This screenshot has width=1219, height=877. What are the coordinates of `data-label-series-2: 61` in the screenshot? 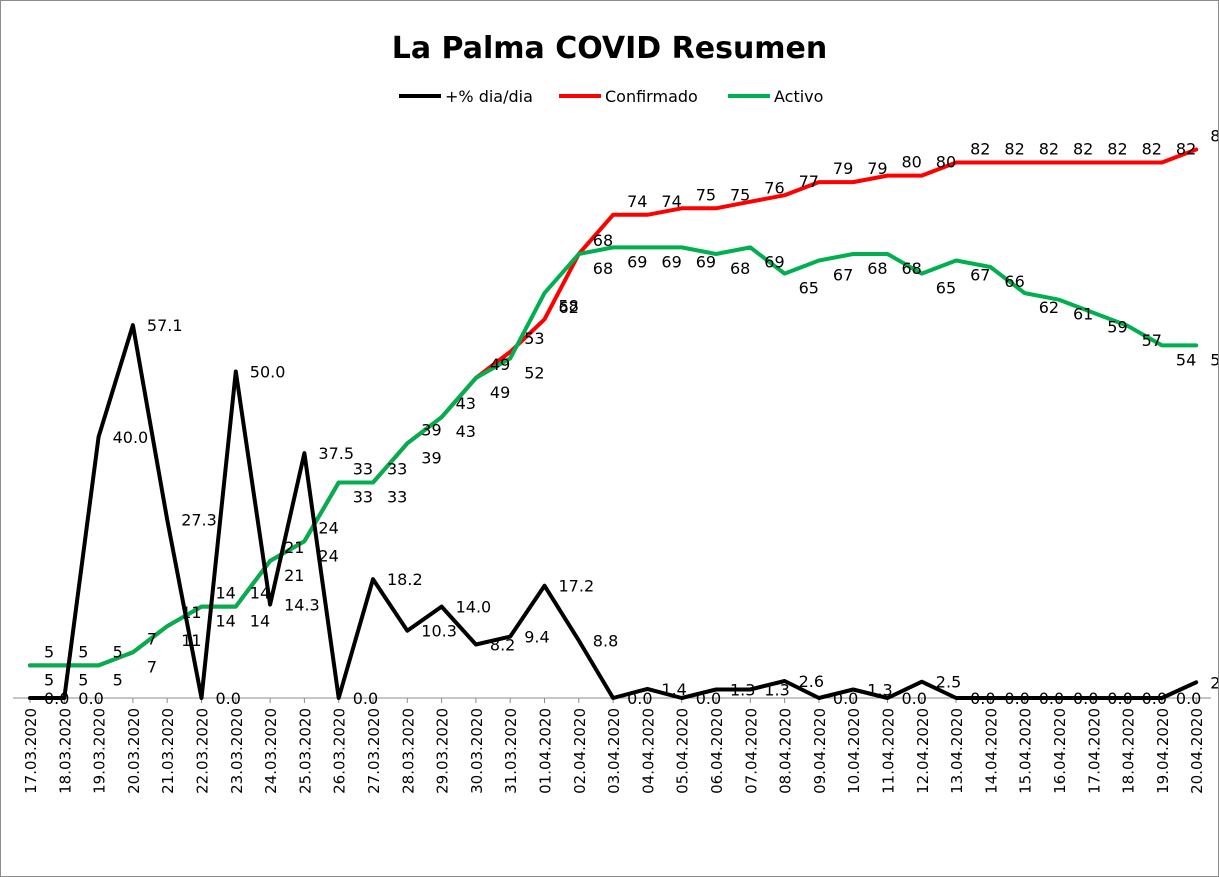 It's located at (1083, 314).